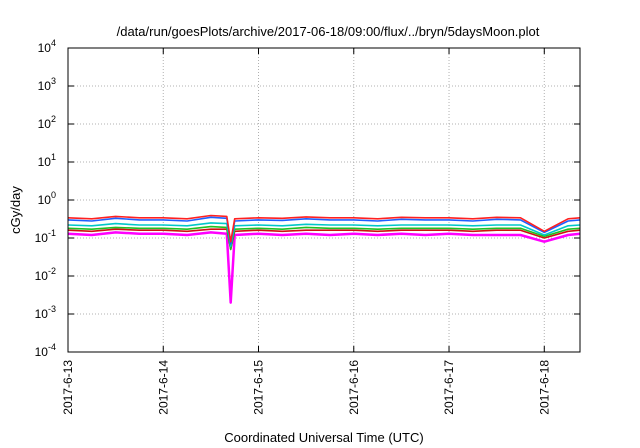 This screenshot has width=640, height=448. I want to click on y-tick-label: 10⁻⁴, so click(45, 350).